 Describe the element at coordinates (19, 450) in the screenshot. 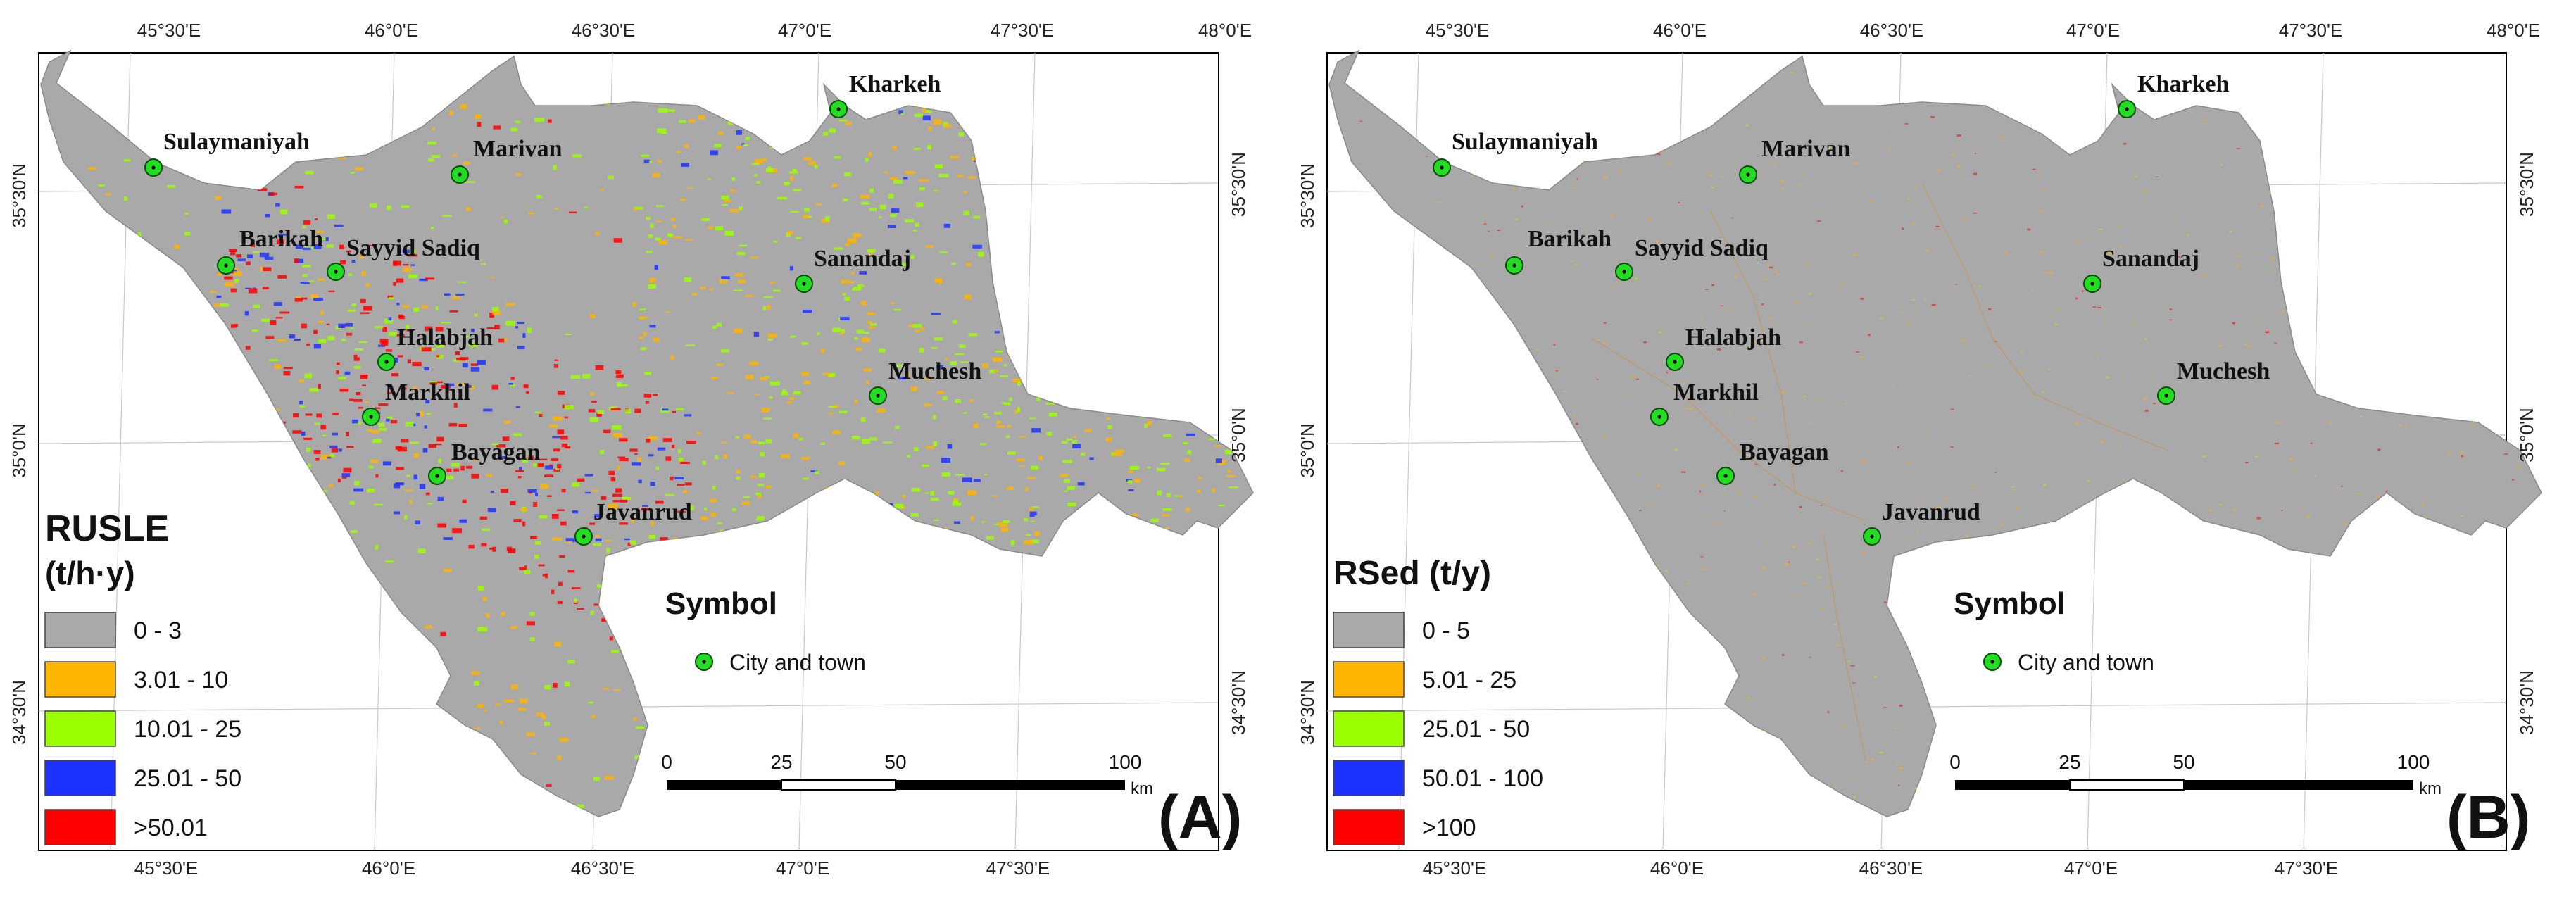

I see `left-tick-label: 35°0'N` at that location.